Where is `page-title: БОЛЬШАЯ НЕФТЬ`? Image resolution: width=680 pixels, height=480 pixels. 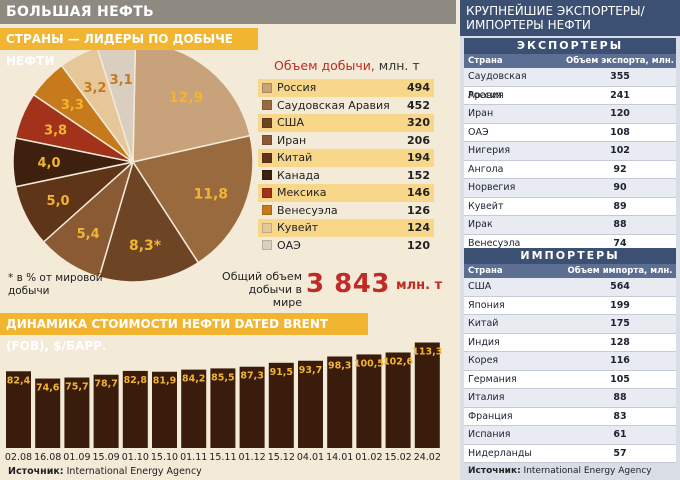 page-title: БОЛЬШАЯ НЕФТЬ is located at coordinates (228, 12).